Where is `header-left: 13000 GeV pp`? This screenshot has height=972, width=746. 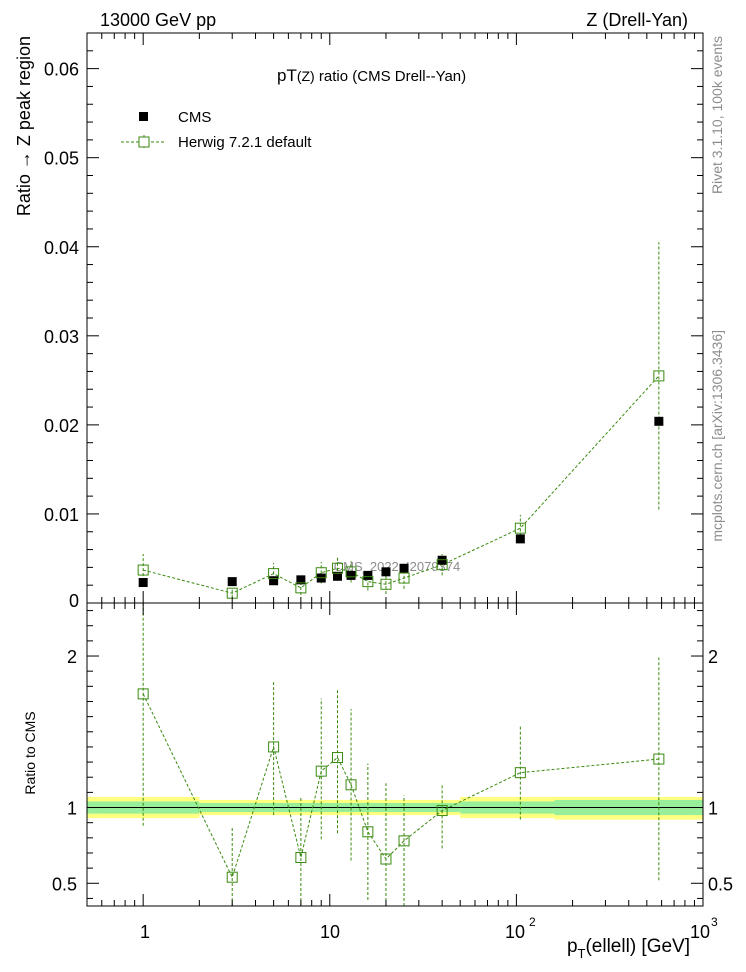
header-left: 13000 GeV pp is located at coordinates (158, 20).